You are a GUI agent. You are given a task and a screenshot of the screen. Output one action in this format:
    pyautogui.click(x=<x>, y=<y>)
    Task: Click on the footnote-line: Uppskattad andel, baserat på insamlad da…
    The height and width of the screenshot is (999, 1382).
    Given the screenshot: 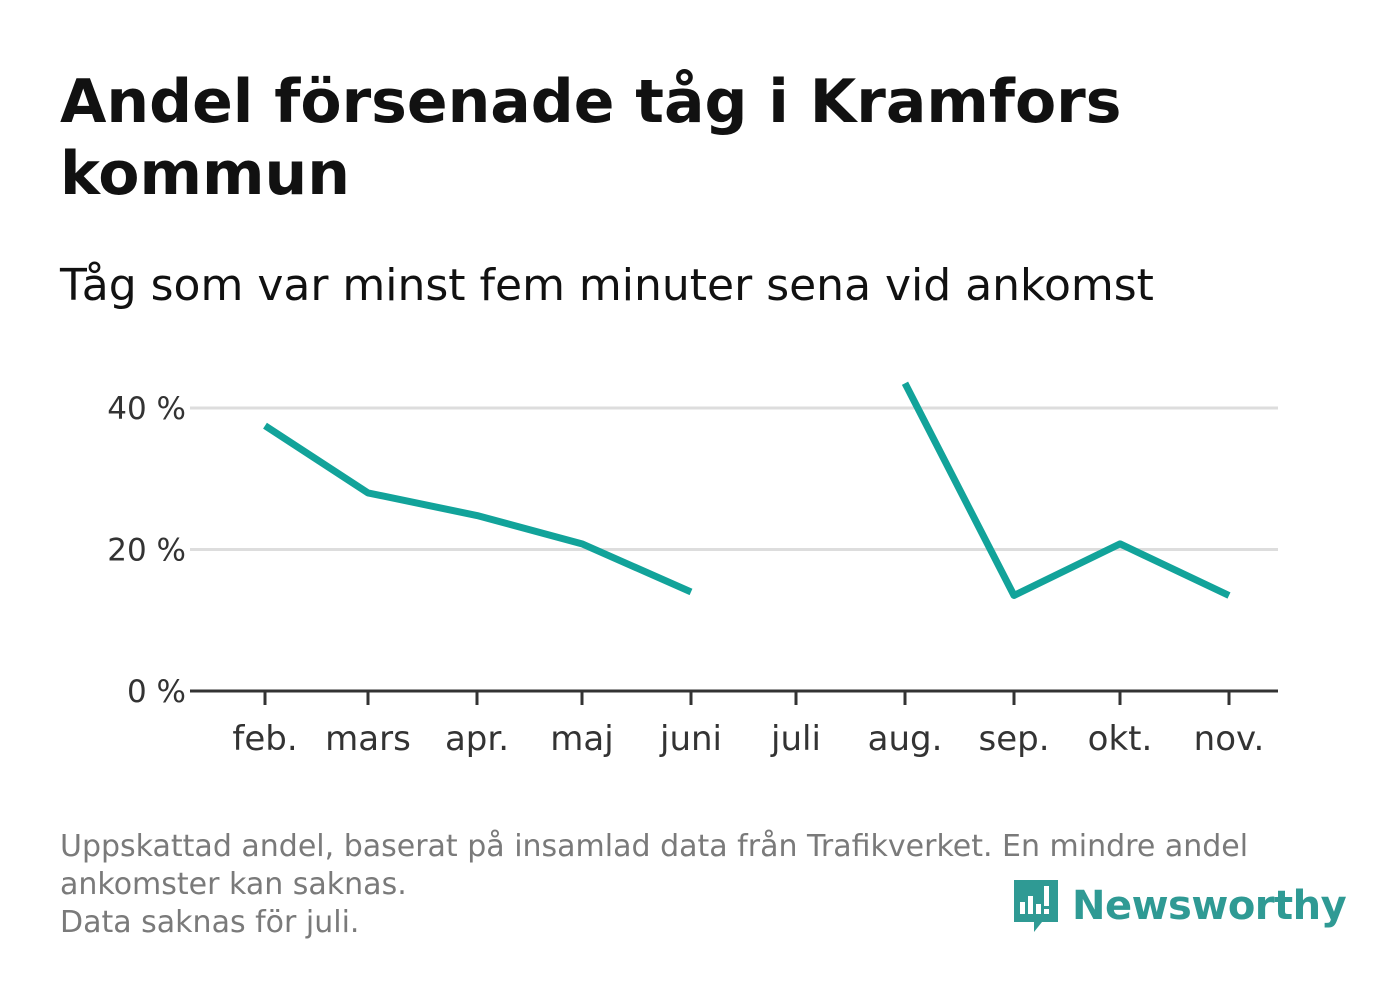 What is the action you would take?
    pyautogui.click(x=654, y=846)
    